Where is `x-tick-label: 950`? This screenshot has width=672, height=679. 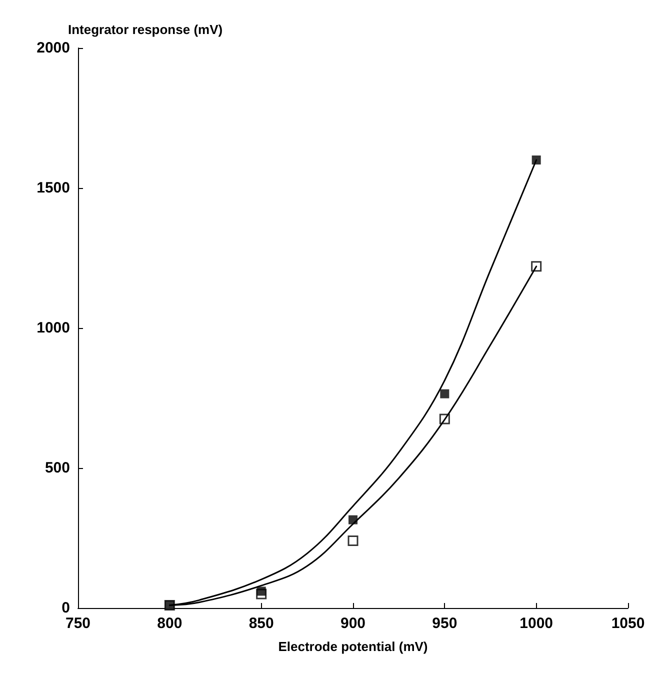 x-tick-label: 950 is located at coordinates (445, 623).